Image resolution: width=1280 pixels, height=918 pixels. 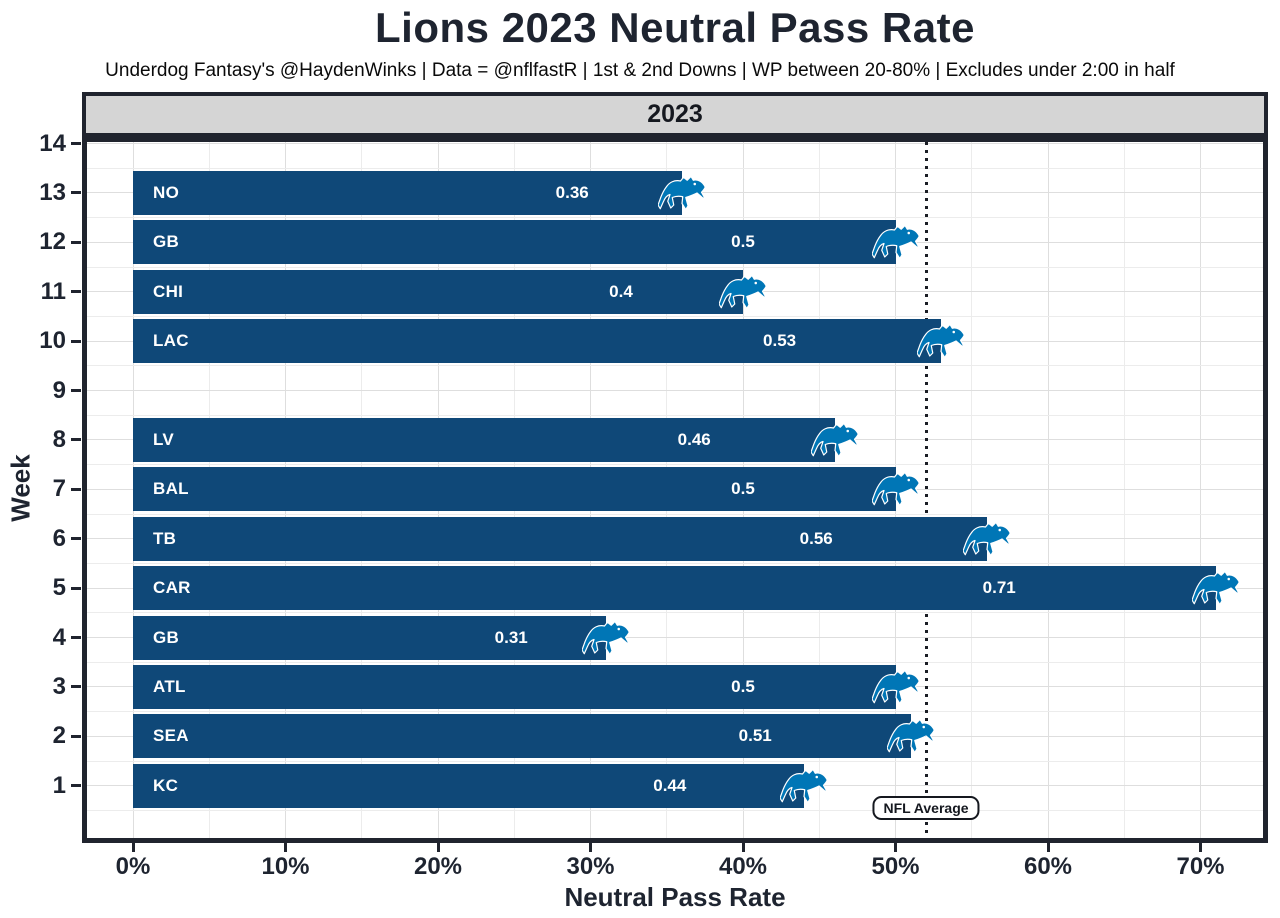 I want to click on facet-strip: 2023, so click(x=675, y=114).